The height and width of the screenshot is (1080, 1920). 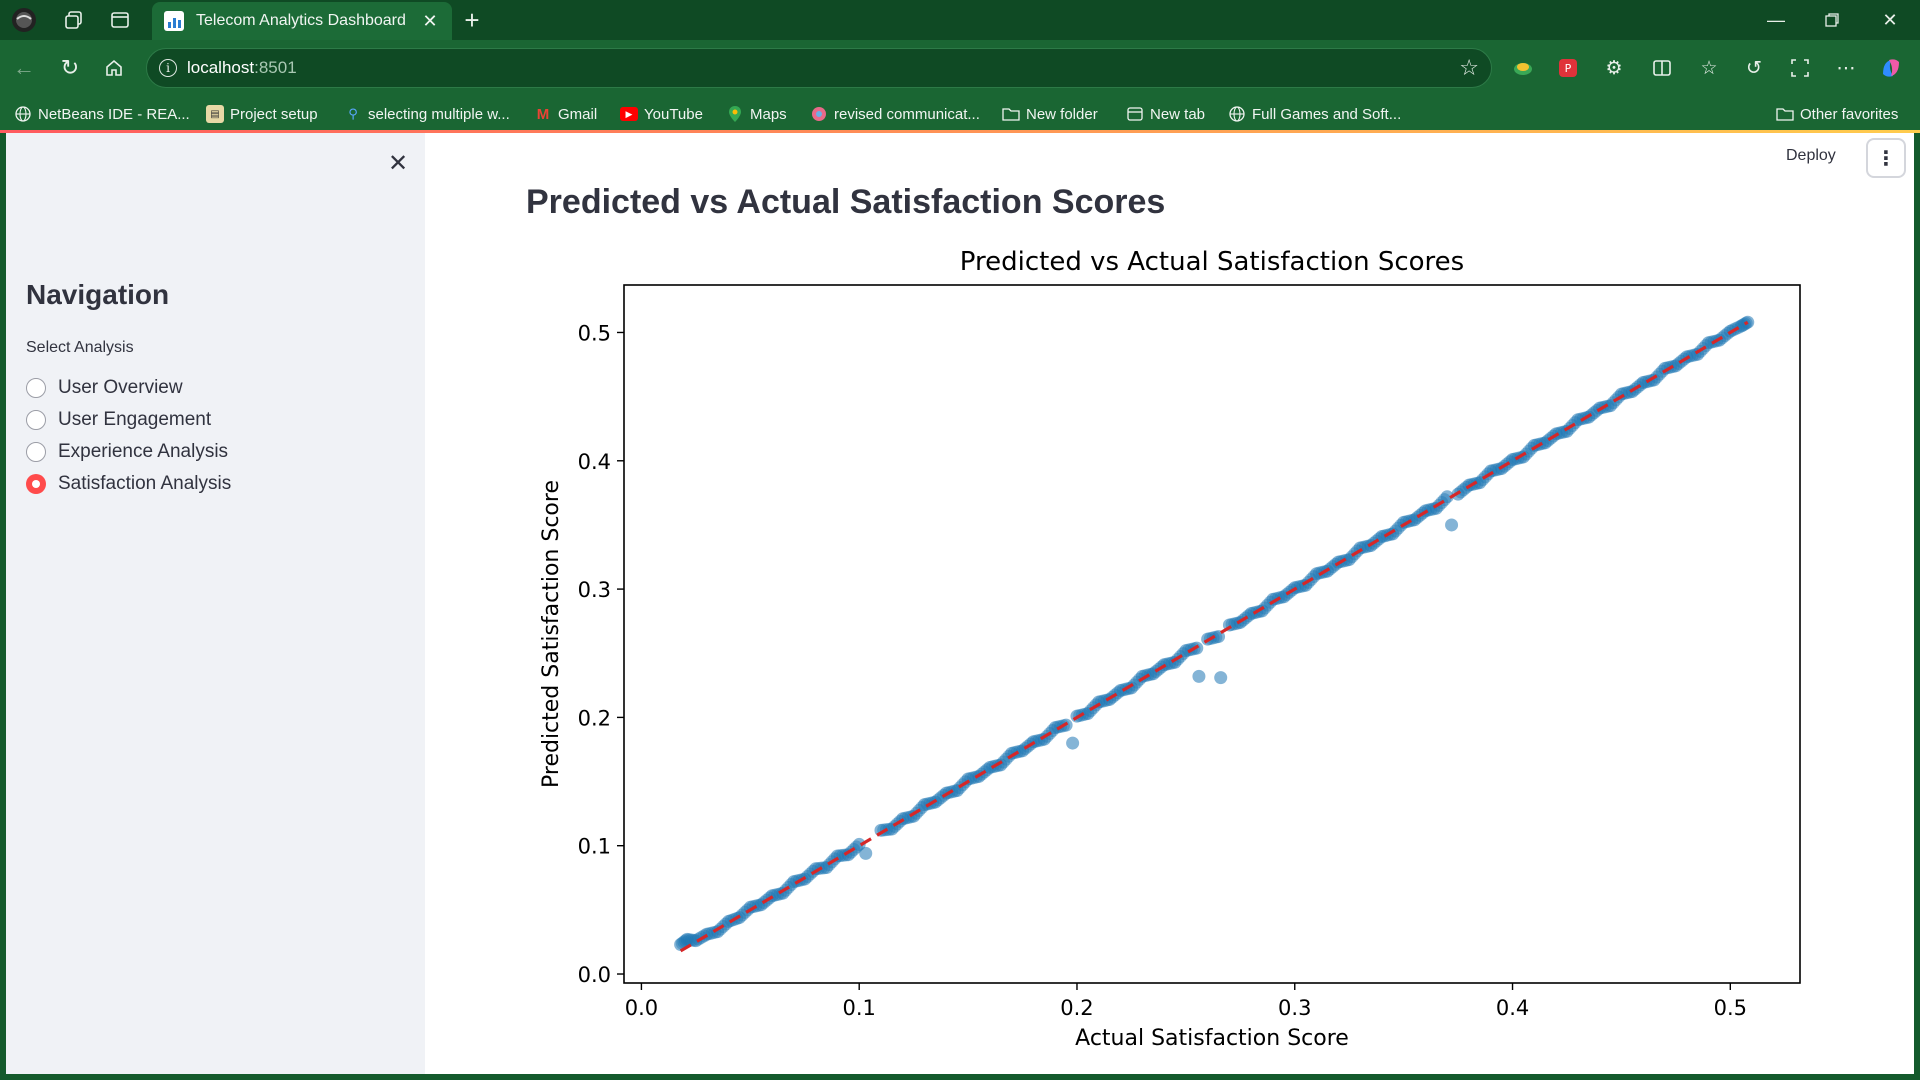 What do you see at coordinates (168, 68) in the screenshot?
I see `site-info-icon: i` at bounding box center [168, 68].